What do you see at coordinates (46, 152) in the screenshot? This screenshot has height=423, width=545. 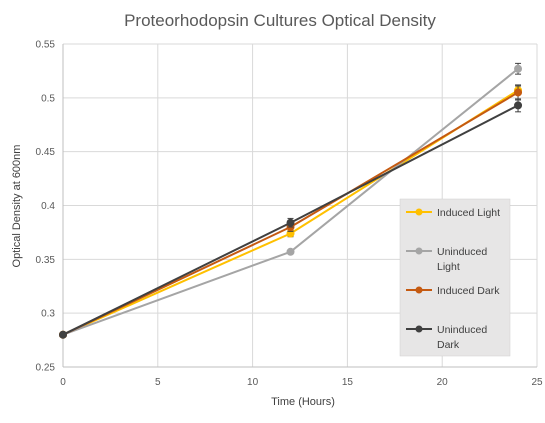 I see `y-tick-label: 0.45` at bounding box center [46, 152].